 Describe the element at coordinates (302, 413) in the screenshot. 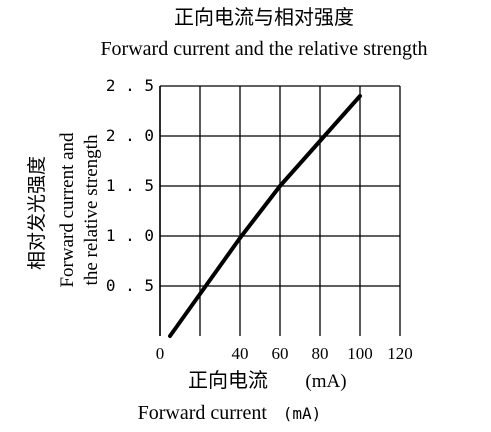

I see `x-axis-label-en-unit: (mA)` at that location.